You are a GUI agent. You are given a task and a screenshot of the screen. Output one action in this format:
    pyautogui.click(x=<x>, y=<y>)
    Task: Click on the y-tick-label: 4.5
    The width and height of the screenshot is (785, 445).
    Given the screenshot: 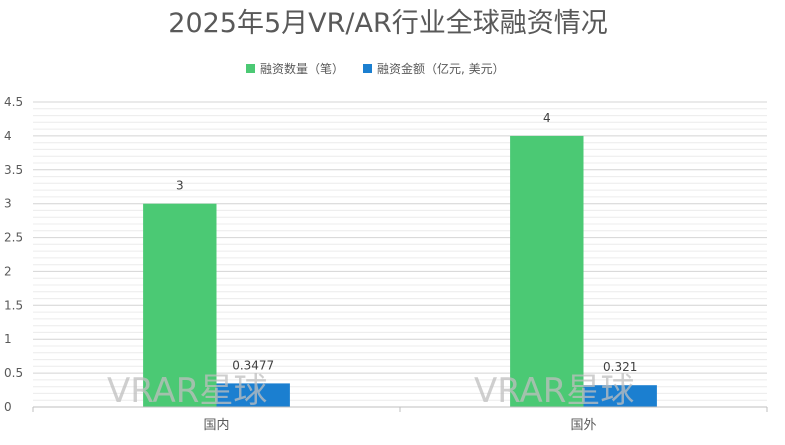 What is the action you would take?
    pyautogui.click(x=13, y=102)
    